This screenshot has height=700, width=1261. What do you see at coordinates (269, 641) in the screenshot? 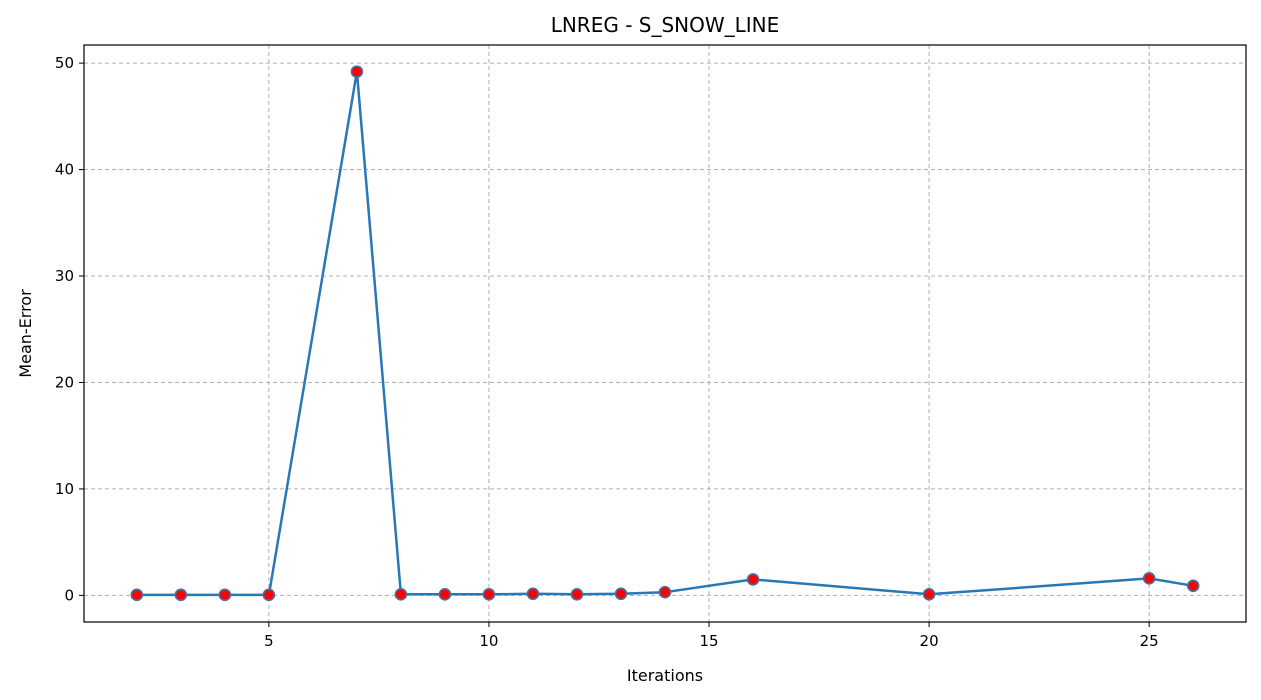
I see `x-tick-label: 5` at bounding box center [269, 641].